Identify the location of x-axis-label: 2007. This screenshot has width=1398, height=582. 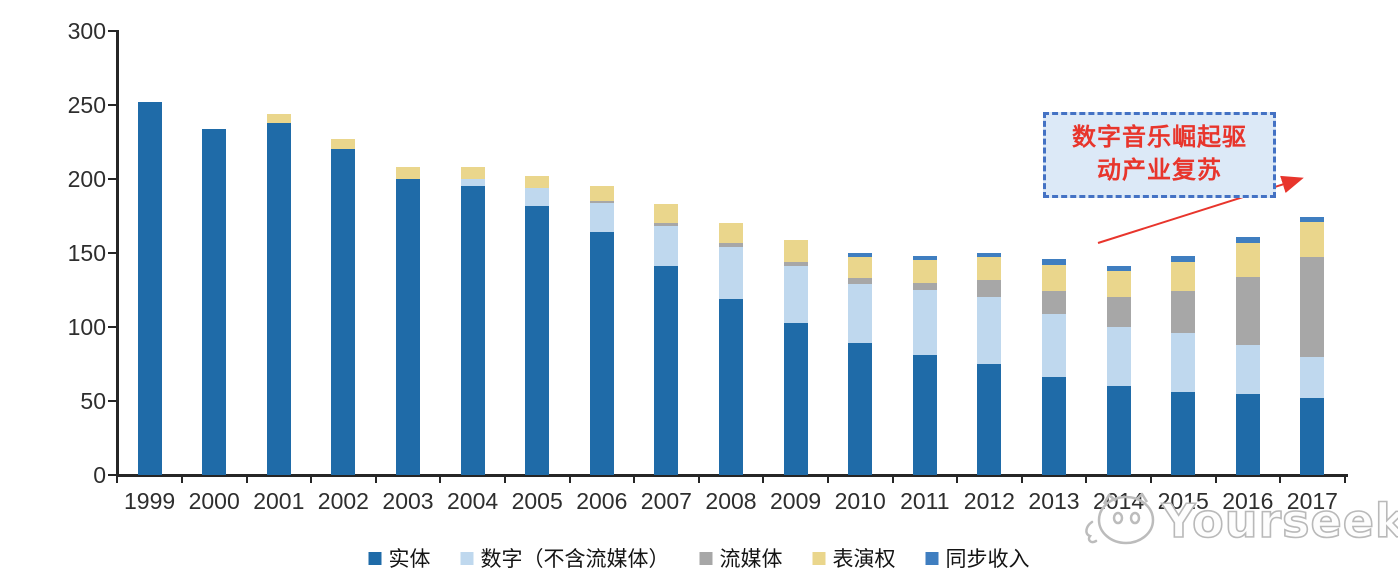
(666, 501).